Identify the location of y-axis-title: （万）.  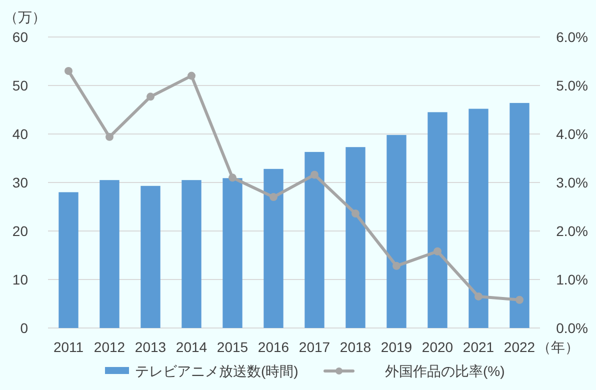
(25, 17).